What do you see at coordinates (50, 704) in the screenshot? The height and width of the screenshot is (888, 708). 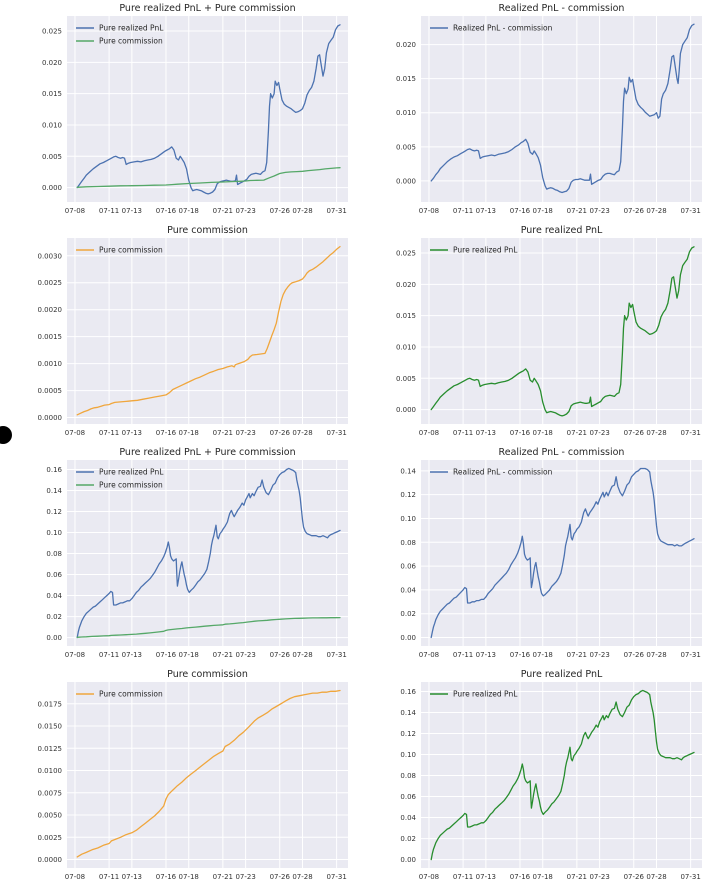 I see `svg-text: 0.0175` at bounding box center [50, 704].